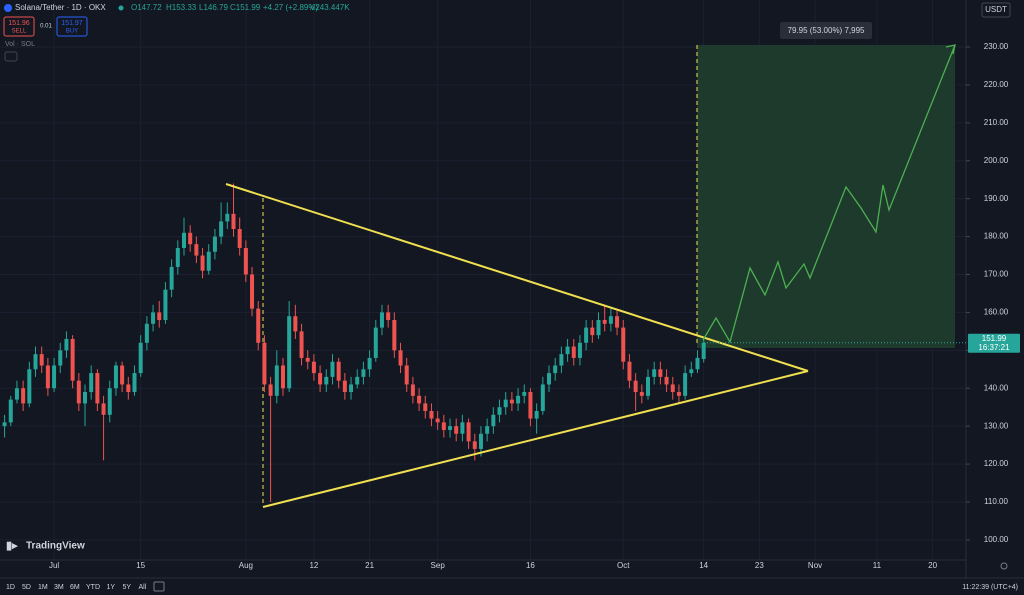 The width and height of the screenshot is (1024, 595). I want to click on x-tick-label: 21, so click(369, 565).